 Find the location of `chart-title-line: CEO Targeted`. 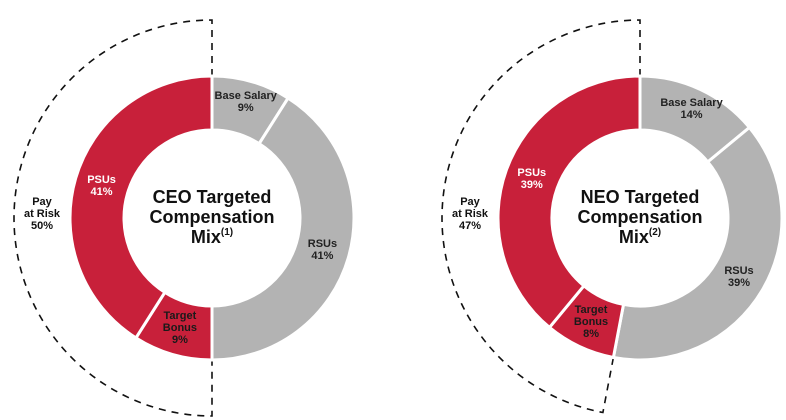

chart-title-line: CEO Targeted is located at coordinates (212, 197).